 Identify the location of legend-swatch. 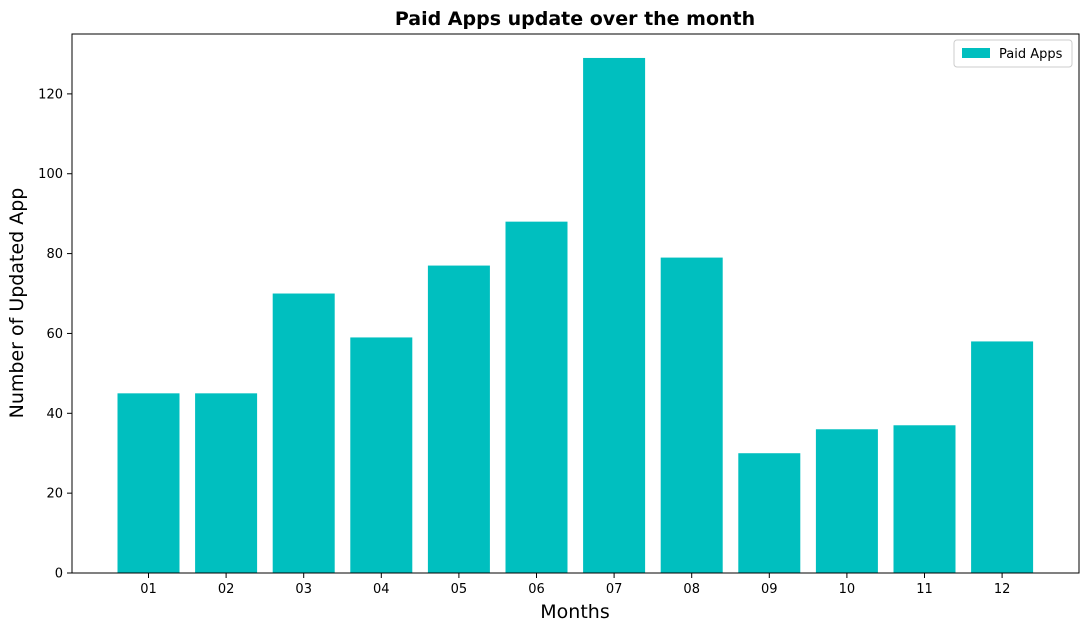
(976, 53).